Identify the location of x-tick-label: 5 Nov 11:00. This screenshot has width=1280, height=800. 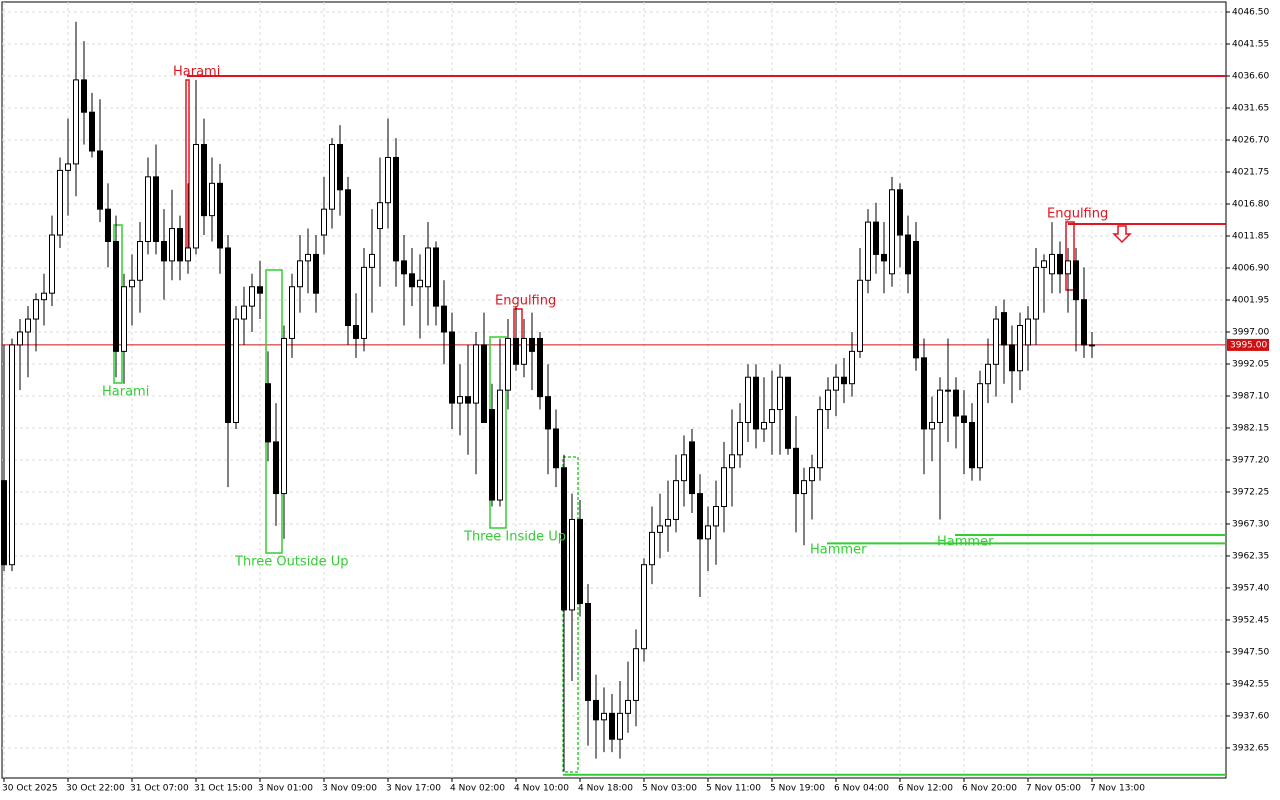
(733, 789).